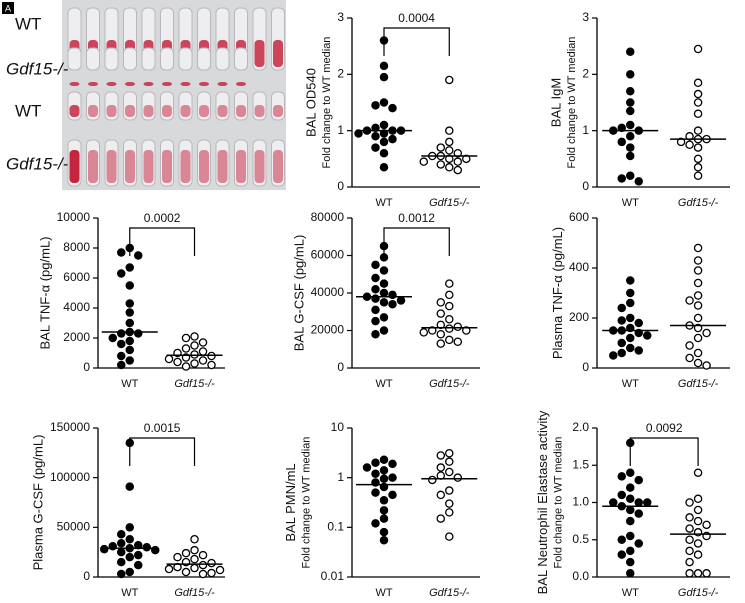 Image resolution: width=745 pixels, height=603 pixels. Describe the element at coordinates (74, 217) in the screenshot. I see `y-tick-label: 10000` at that location.